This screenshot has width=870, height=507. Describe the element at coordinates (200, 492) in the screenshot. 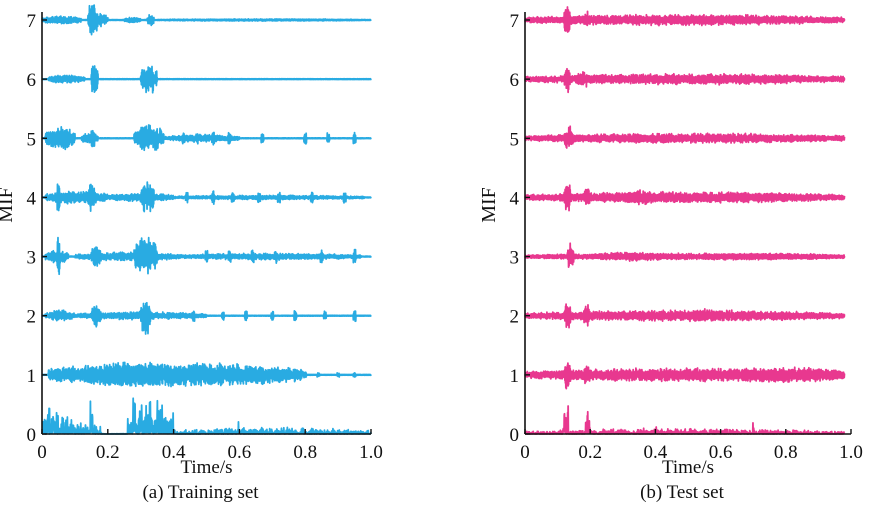

I see `panel-caption: (a) Training set` at that location.